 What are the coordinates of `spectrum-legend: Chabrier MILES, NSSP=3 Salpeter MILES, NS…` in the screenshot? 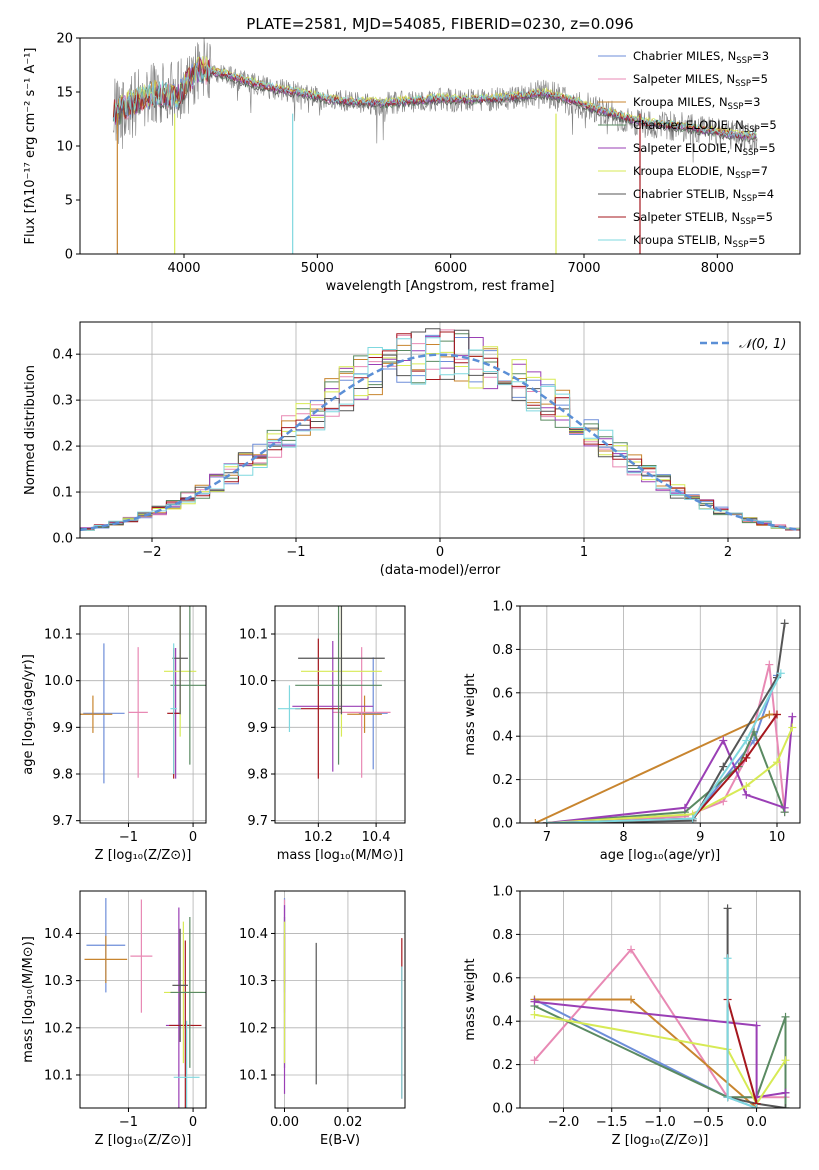 It's located at (687, 149).